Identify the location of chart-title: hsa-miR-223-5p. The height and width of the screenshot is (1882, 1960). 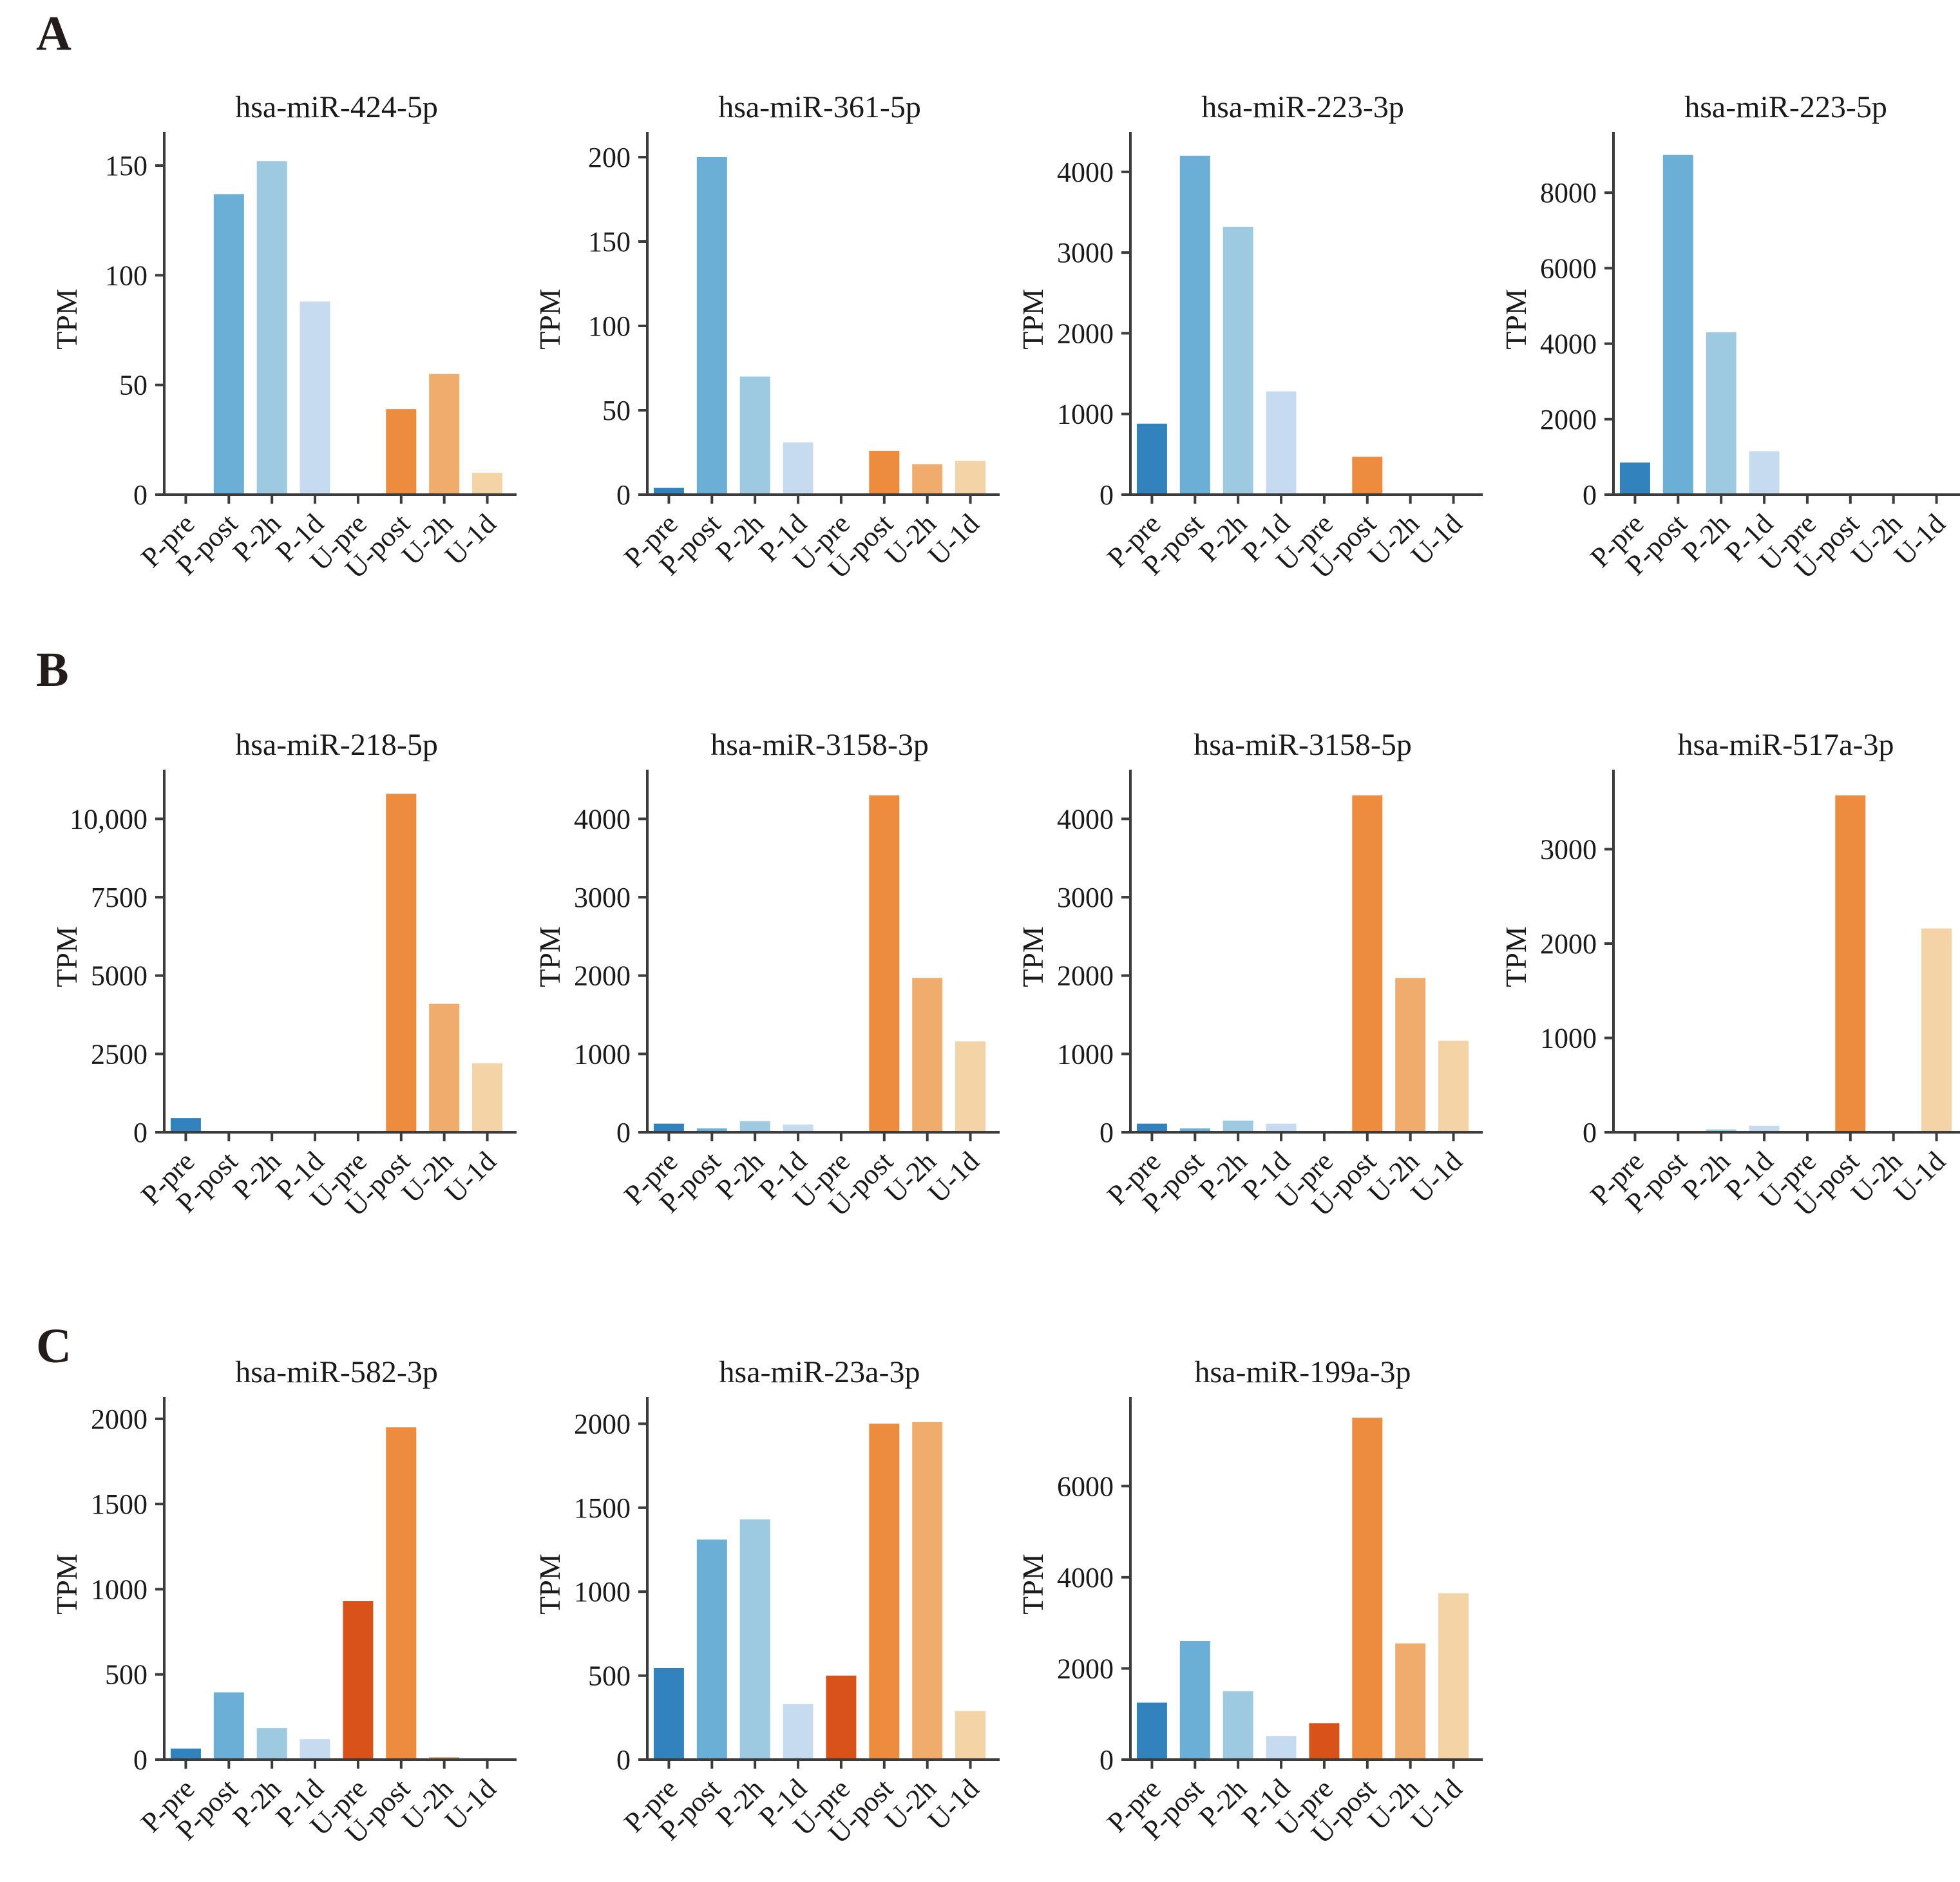
(1785, 107).